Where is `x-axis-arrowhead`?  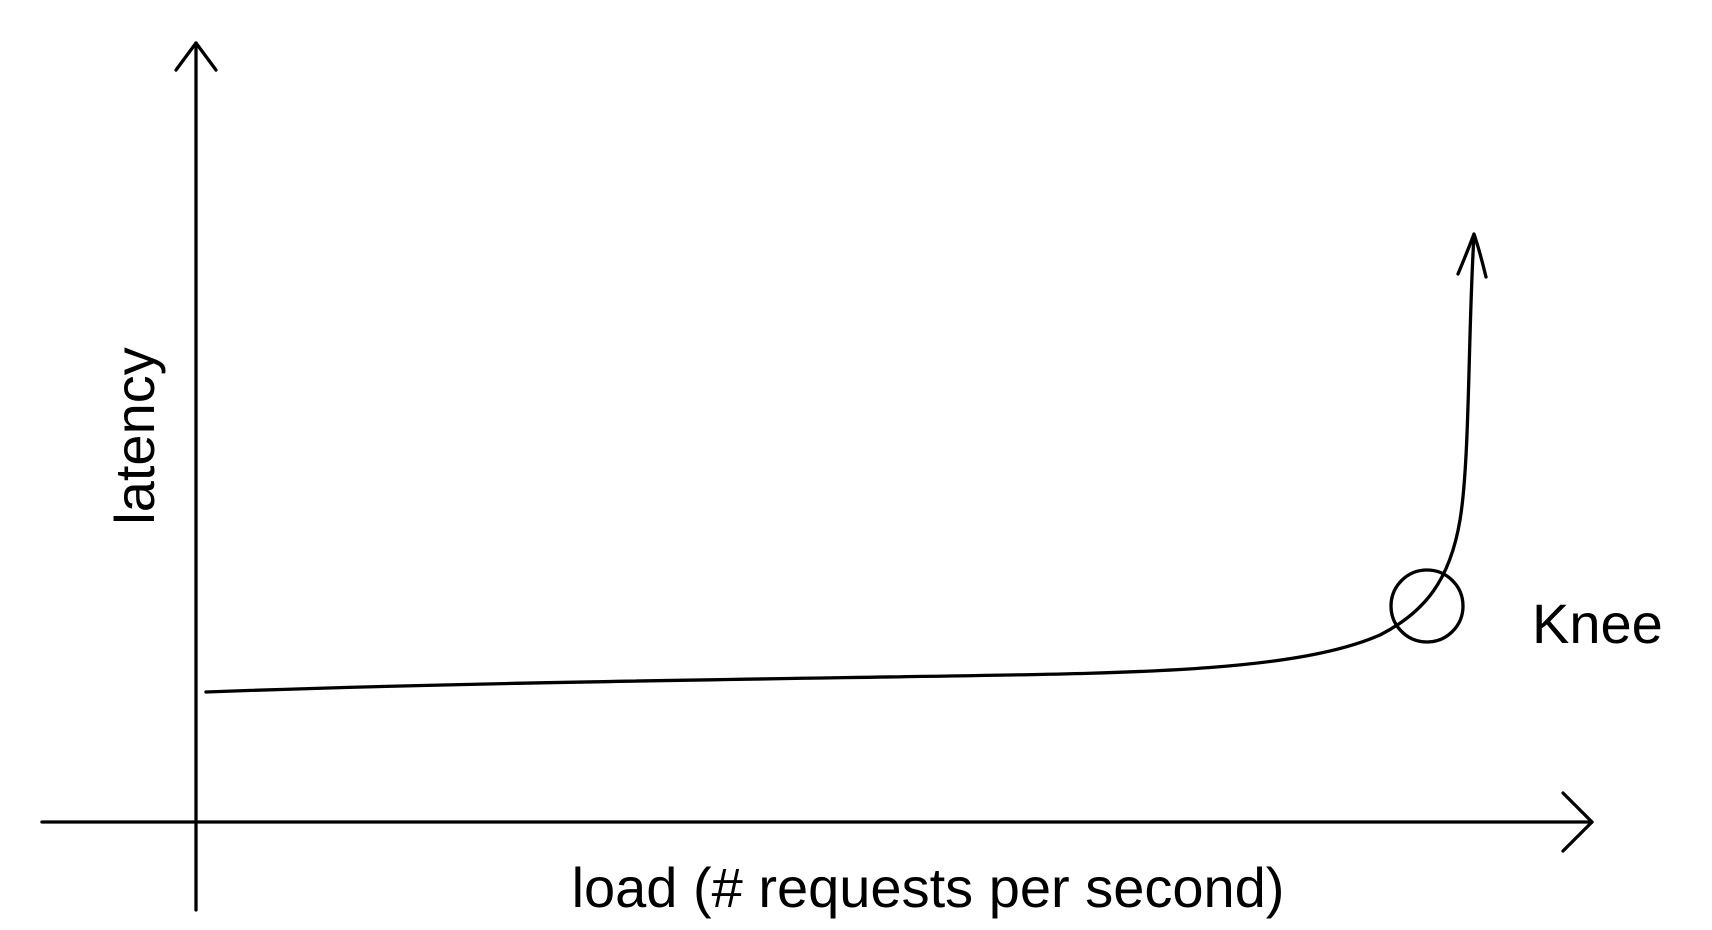 x-axis-arrowhead is located at coordinates (1577, 822).